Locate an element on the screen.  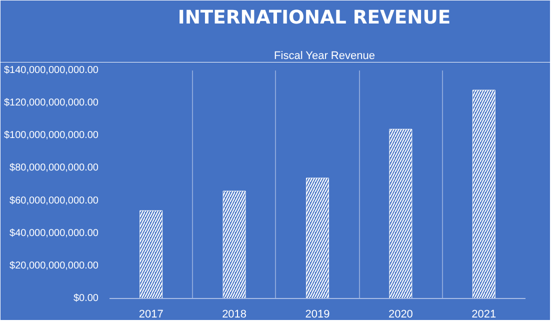
y-tick-label: $80,000,000,000.00 is located at coordinates (54, 168).